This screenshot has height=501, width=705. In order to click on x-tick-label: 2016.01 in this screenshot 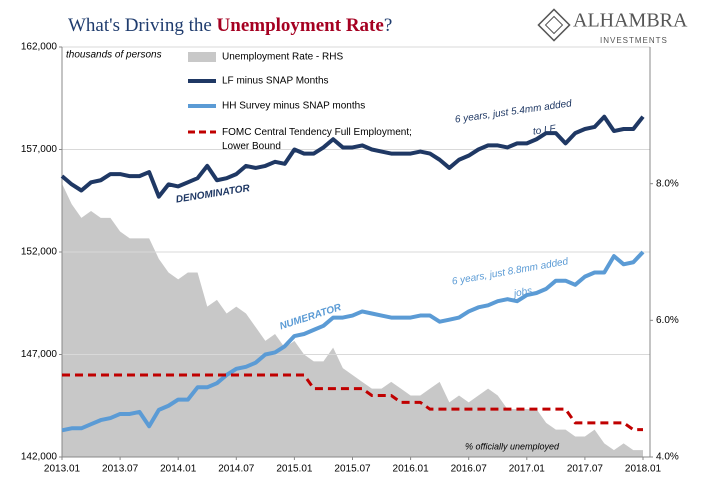, I will do `click(411, 469)`.